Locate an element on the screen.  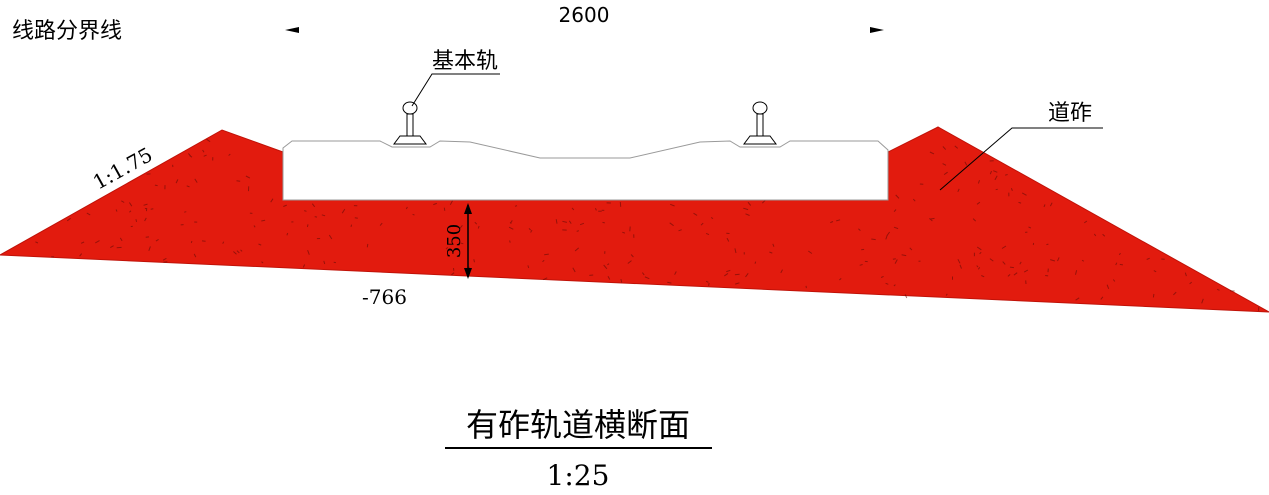
boundary-line-label: 线路分界线 is located at coordinates (67, 31).